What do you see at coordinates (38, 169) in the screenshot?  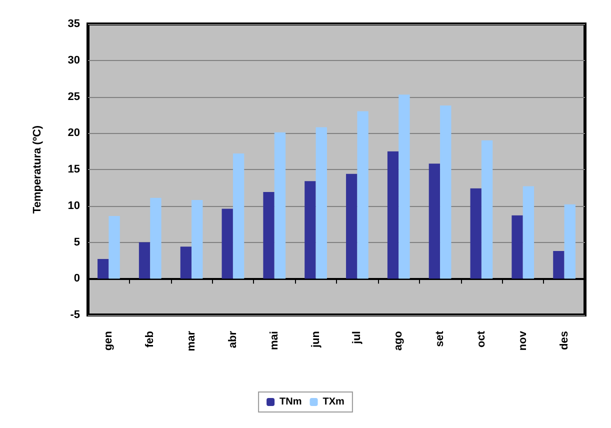 I see `y-axis-title: Temperatura (ºC)` at bounding box center [38, 169].